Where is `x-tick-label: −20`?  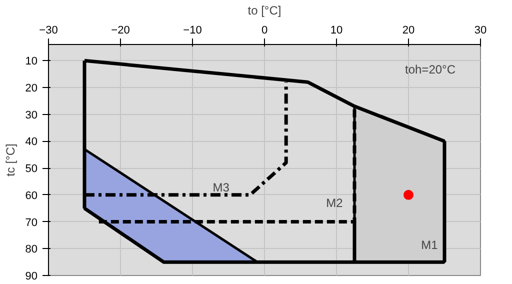 x-tick-label: −20 is located at coordinates (120, 30).